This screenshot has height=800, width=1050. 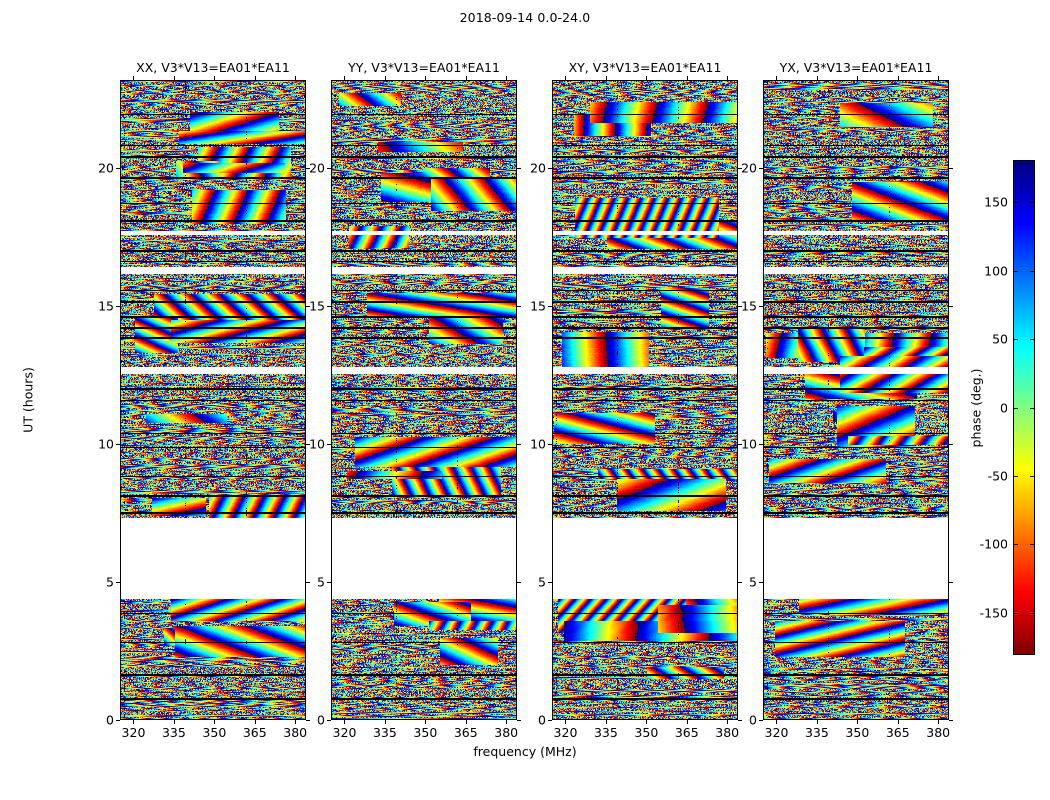 What do you see at coordinates (1000, 339) in the screenshot?
I see `colorbar-tick-label: 50` at bounding box center [1000, 339].